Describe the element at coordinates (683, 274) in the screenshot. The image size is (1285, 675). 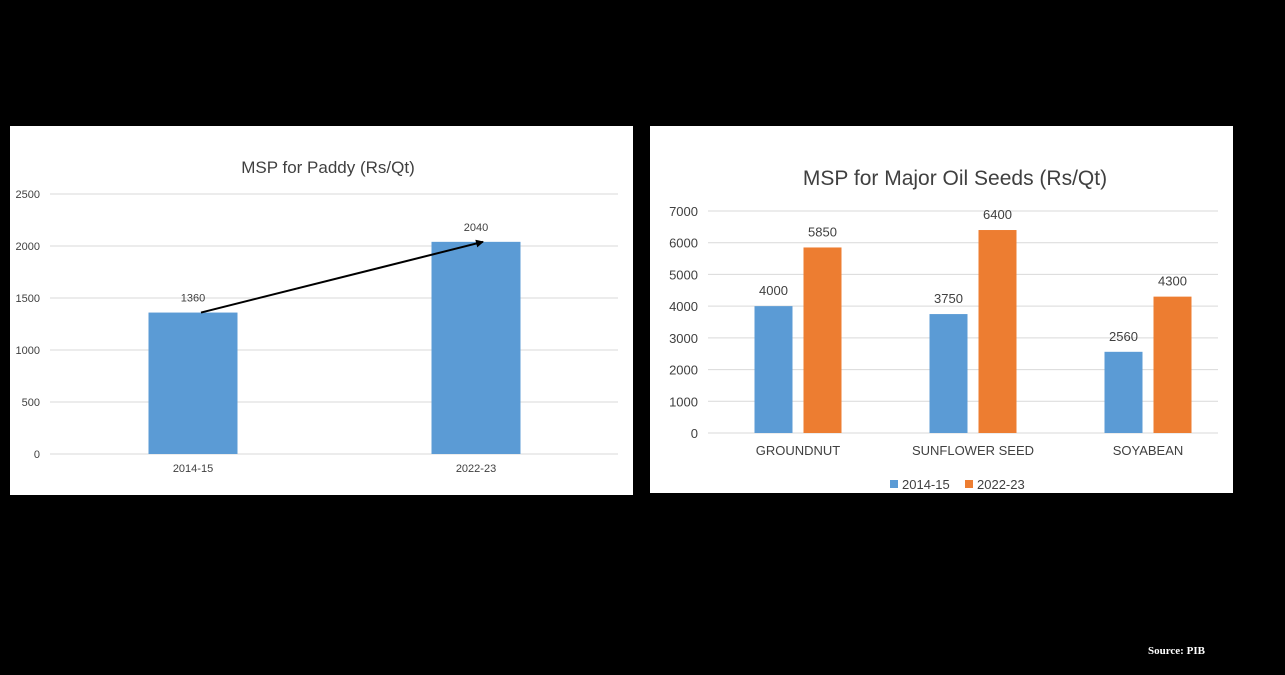
I see `y-tick-label: 5000` at that location.